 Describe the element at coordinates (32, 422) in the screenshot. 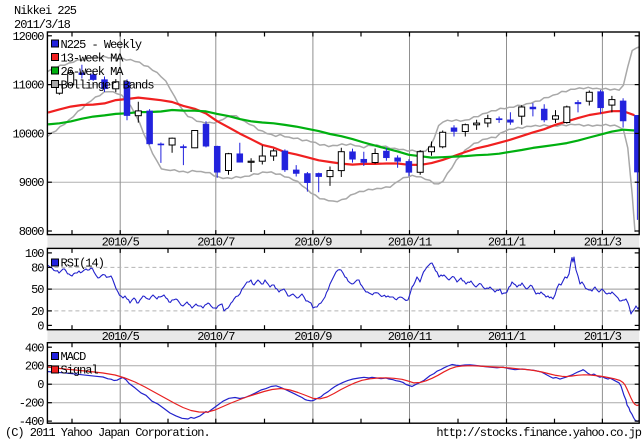

I see `svg-text: -400` at that location.